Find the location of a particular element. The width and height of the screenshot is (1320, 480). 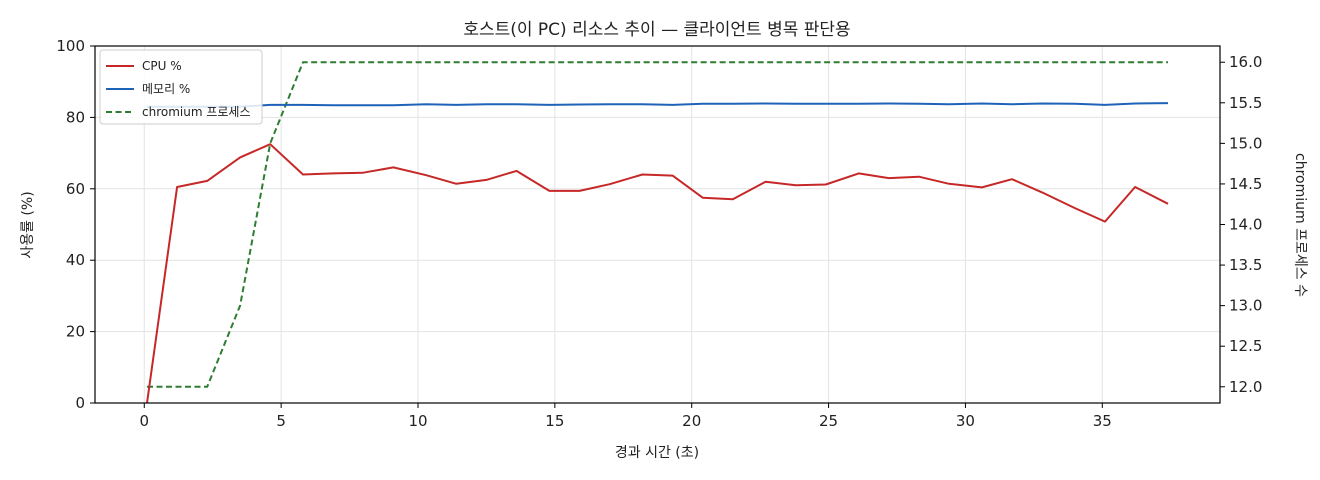

y-axis-right: 12.0 12.5 13.0 13.5 14.0 14.5 15.0 15.5 16.0 is located at coordinates (1241, 224).